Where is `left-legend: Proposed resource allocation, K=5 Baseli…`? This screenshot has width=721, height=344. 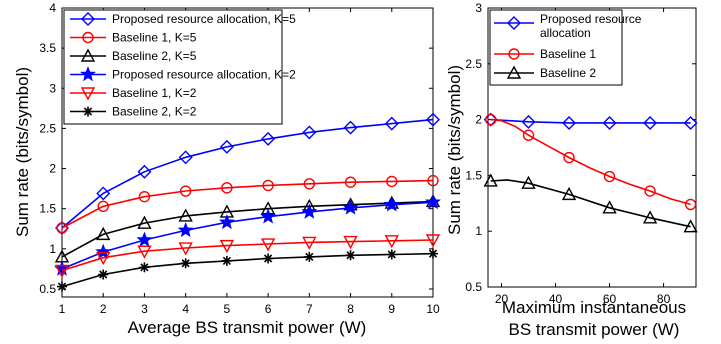 left-legend: Proposed resource allocation, K=5 Baseli… is located at coordinates (179, 67).